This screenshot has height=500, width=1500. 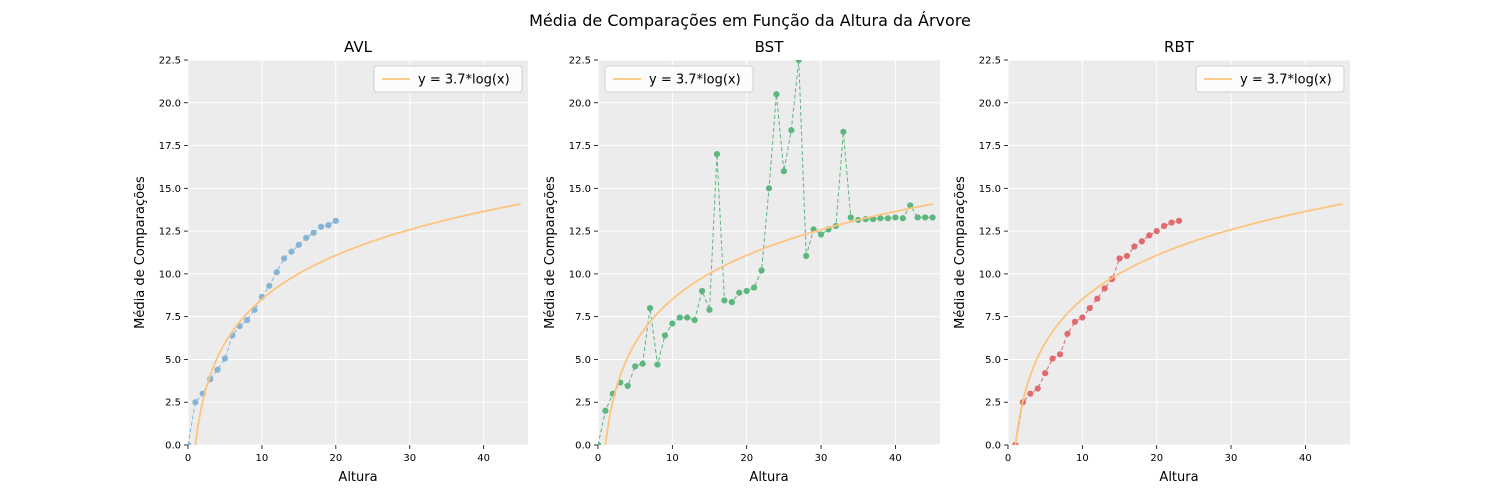 I want to click on y-tick-label: 12.5, so click(x=170, y=232).